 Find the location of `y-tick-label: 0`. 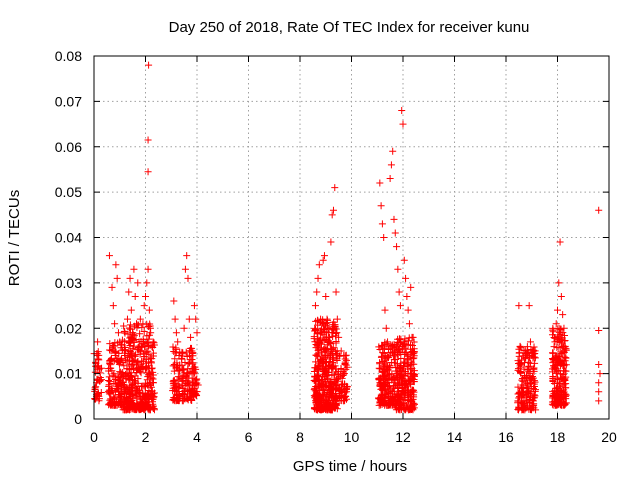

y-tick-label: 0 is located at coordinates (78, 419).